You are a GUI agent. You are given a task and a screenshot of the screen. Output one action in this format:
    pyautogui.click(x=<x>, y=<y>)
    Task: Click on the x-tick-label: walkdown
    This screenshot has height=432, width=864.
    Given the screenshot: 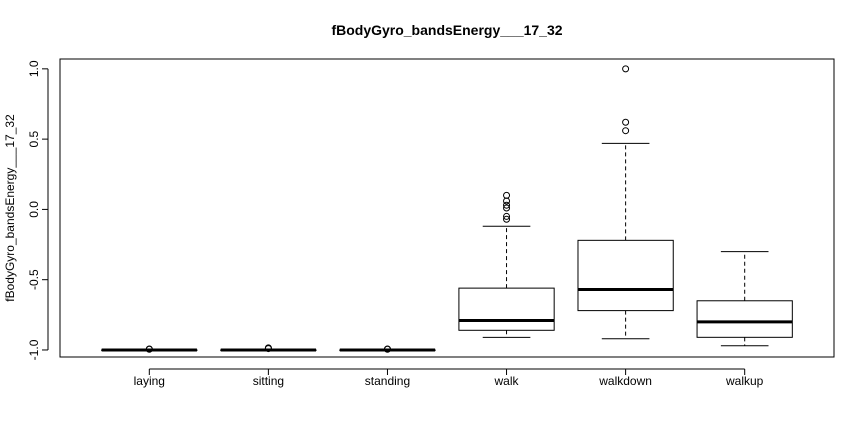 What is the action you would take?
    pyautogui.click(x=625, y=381)
    